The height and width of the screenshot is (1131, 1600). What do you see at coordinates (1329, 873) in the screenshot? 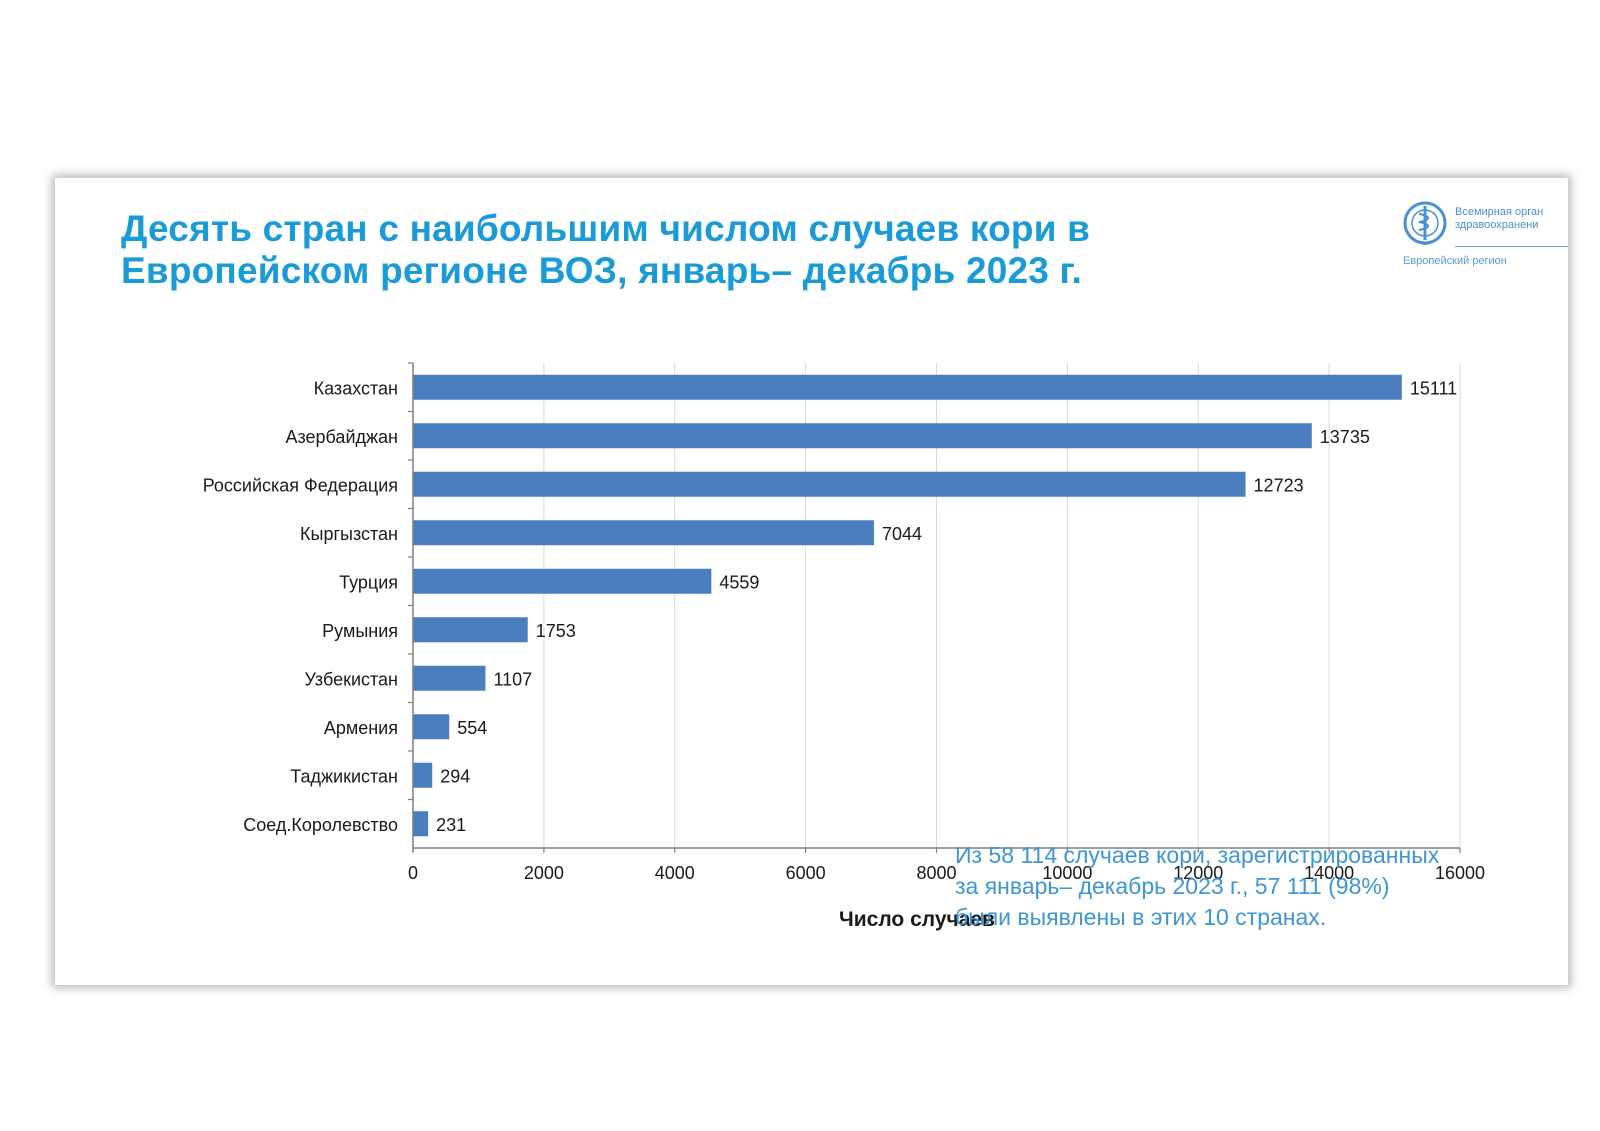
I see `x-tick-label-7: 14000` at bounding box center [1329, 873].